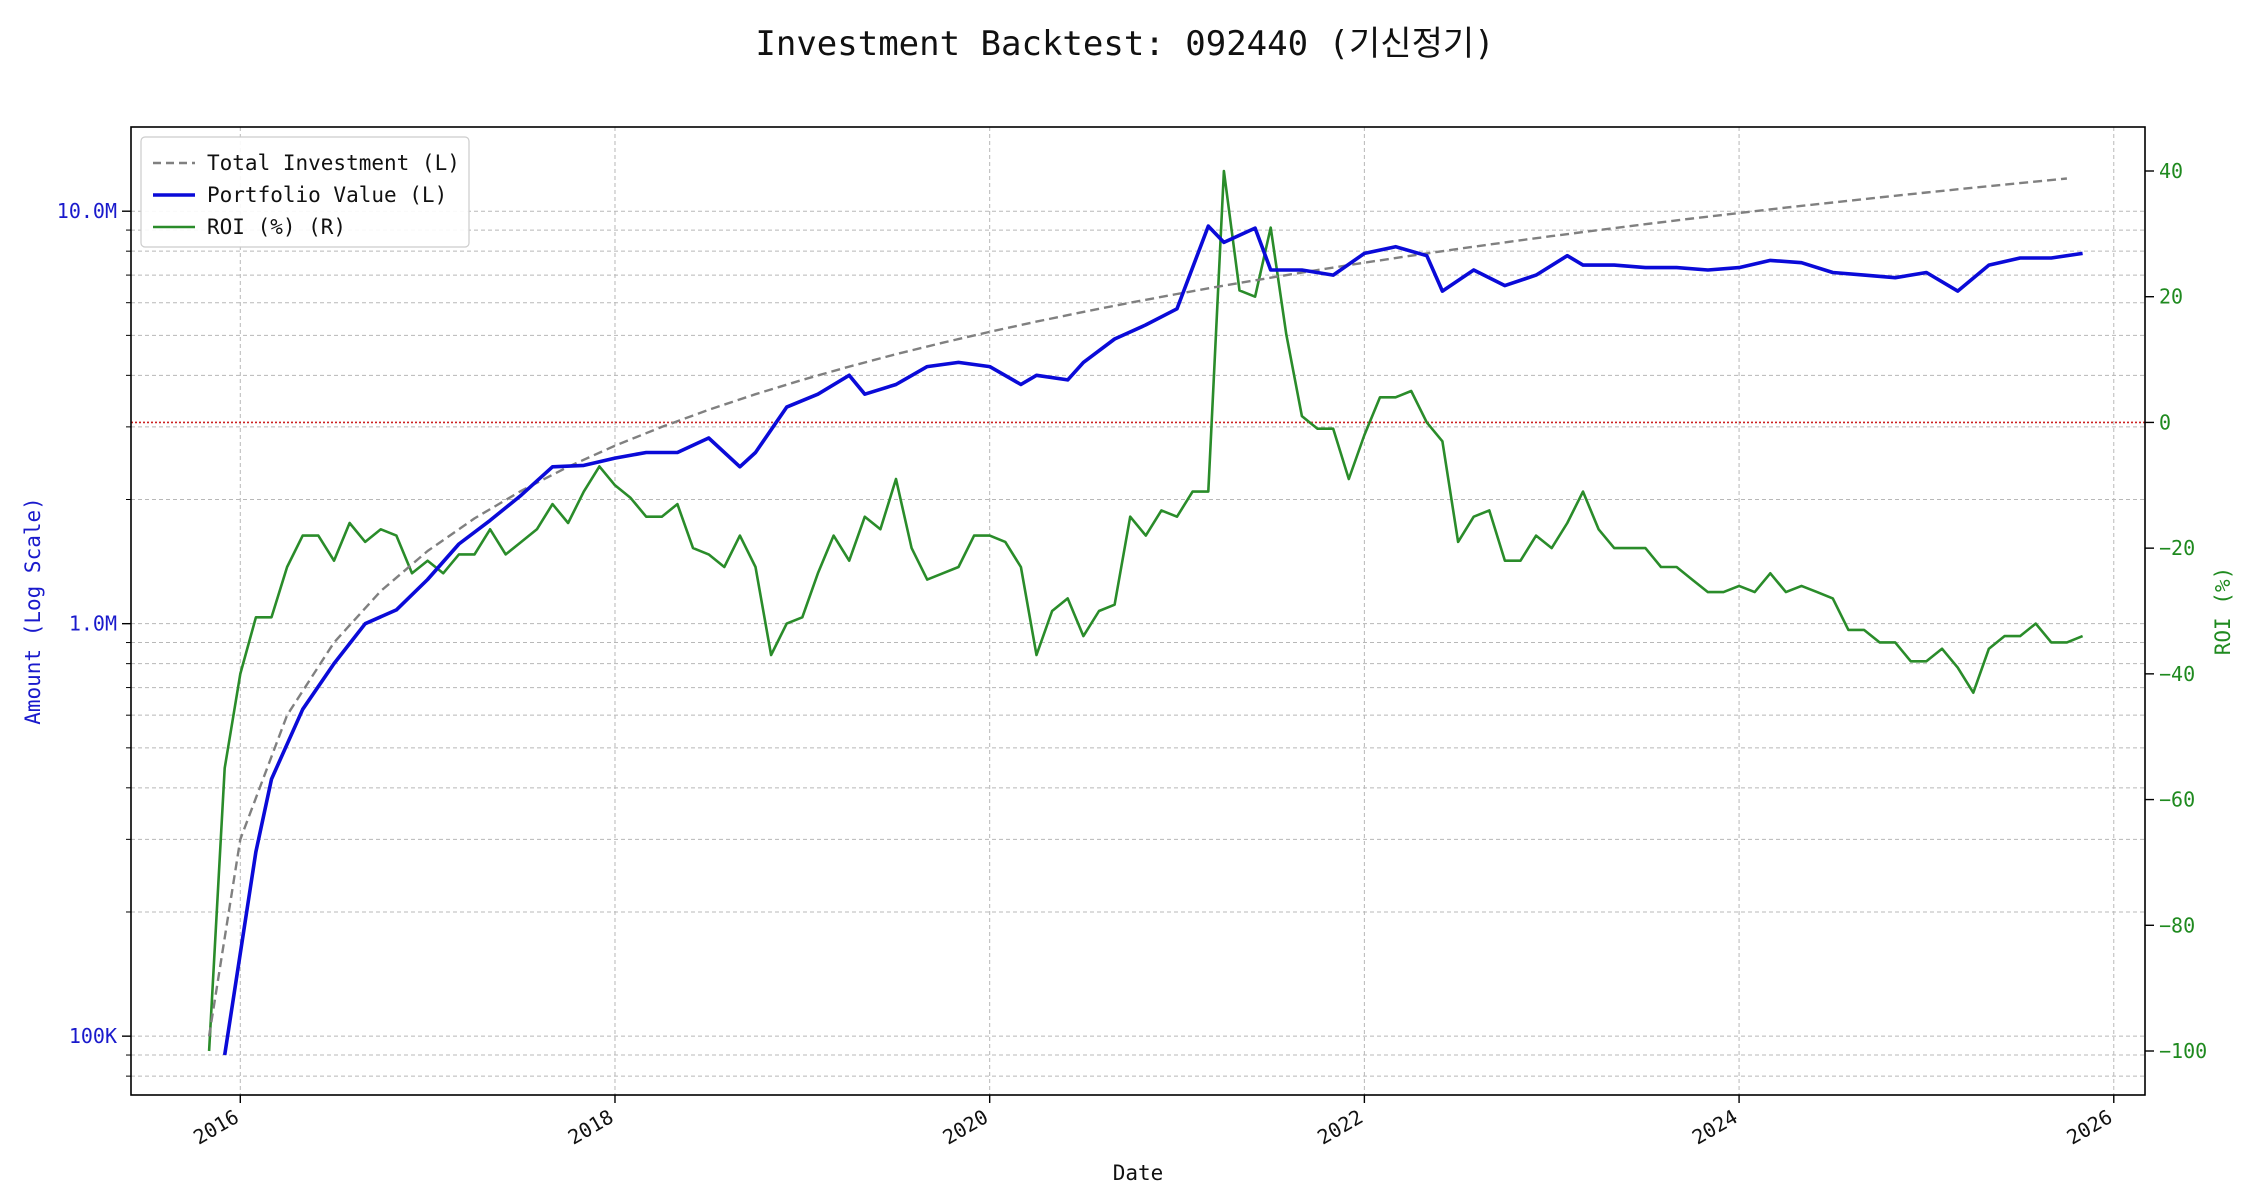 The image size is (2250, 1200). What do you see at coordinates (33, 611) in the screenshot?
I see `y-left-axis-title: Amount (Log Scale)` at bounding box center [33, 611].